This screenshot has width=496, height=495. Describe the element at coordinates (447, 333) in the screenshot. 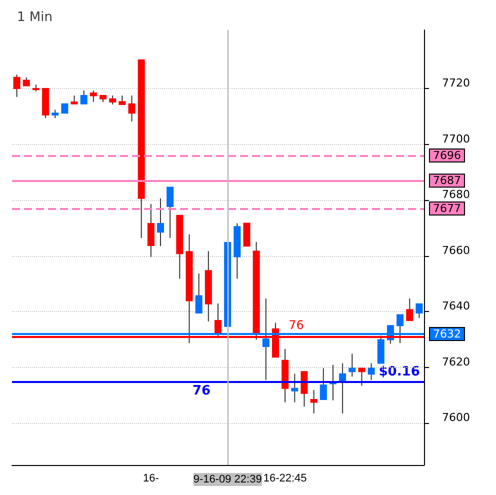

I see `ref-line-label: 7632` at that location.